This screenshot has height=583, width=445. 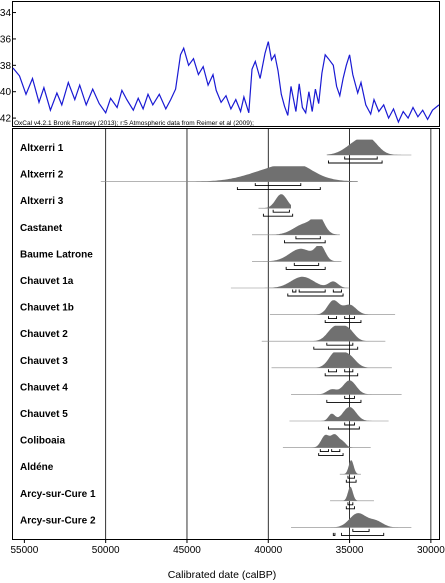 What do you see at coordinates (5, 119) in the screenshot?
I see `atmospheric-y-tick-label: -42` at bounding box center [5, 119].